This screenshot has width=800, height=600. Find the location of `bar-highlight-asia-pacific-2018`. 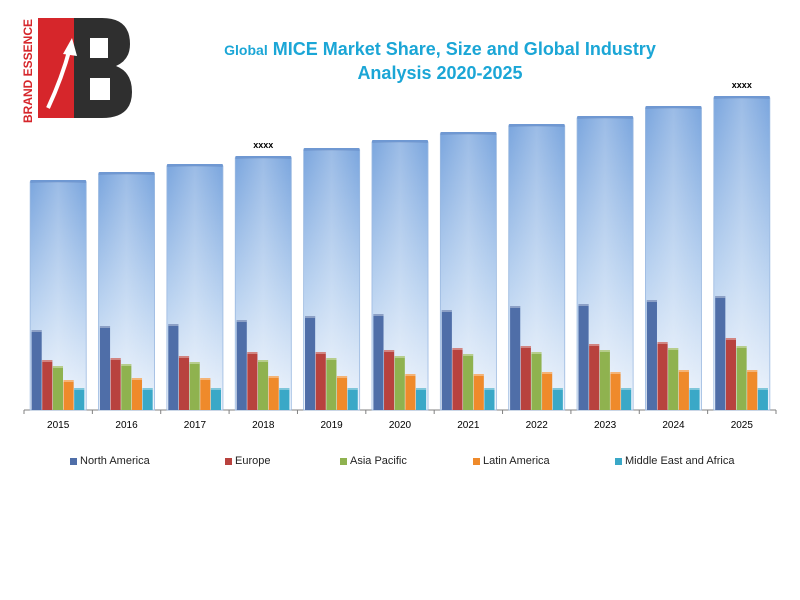

bar-highlight-asia-pacific-2018 is located at coordinates (263, 361).